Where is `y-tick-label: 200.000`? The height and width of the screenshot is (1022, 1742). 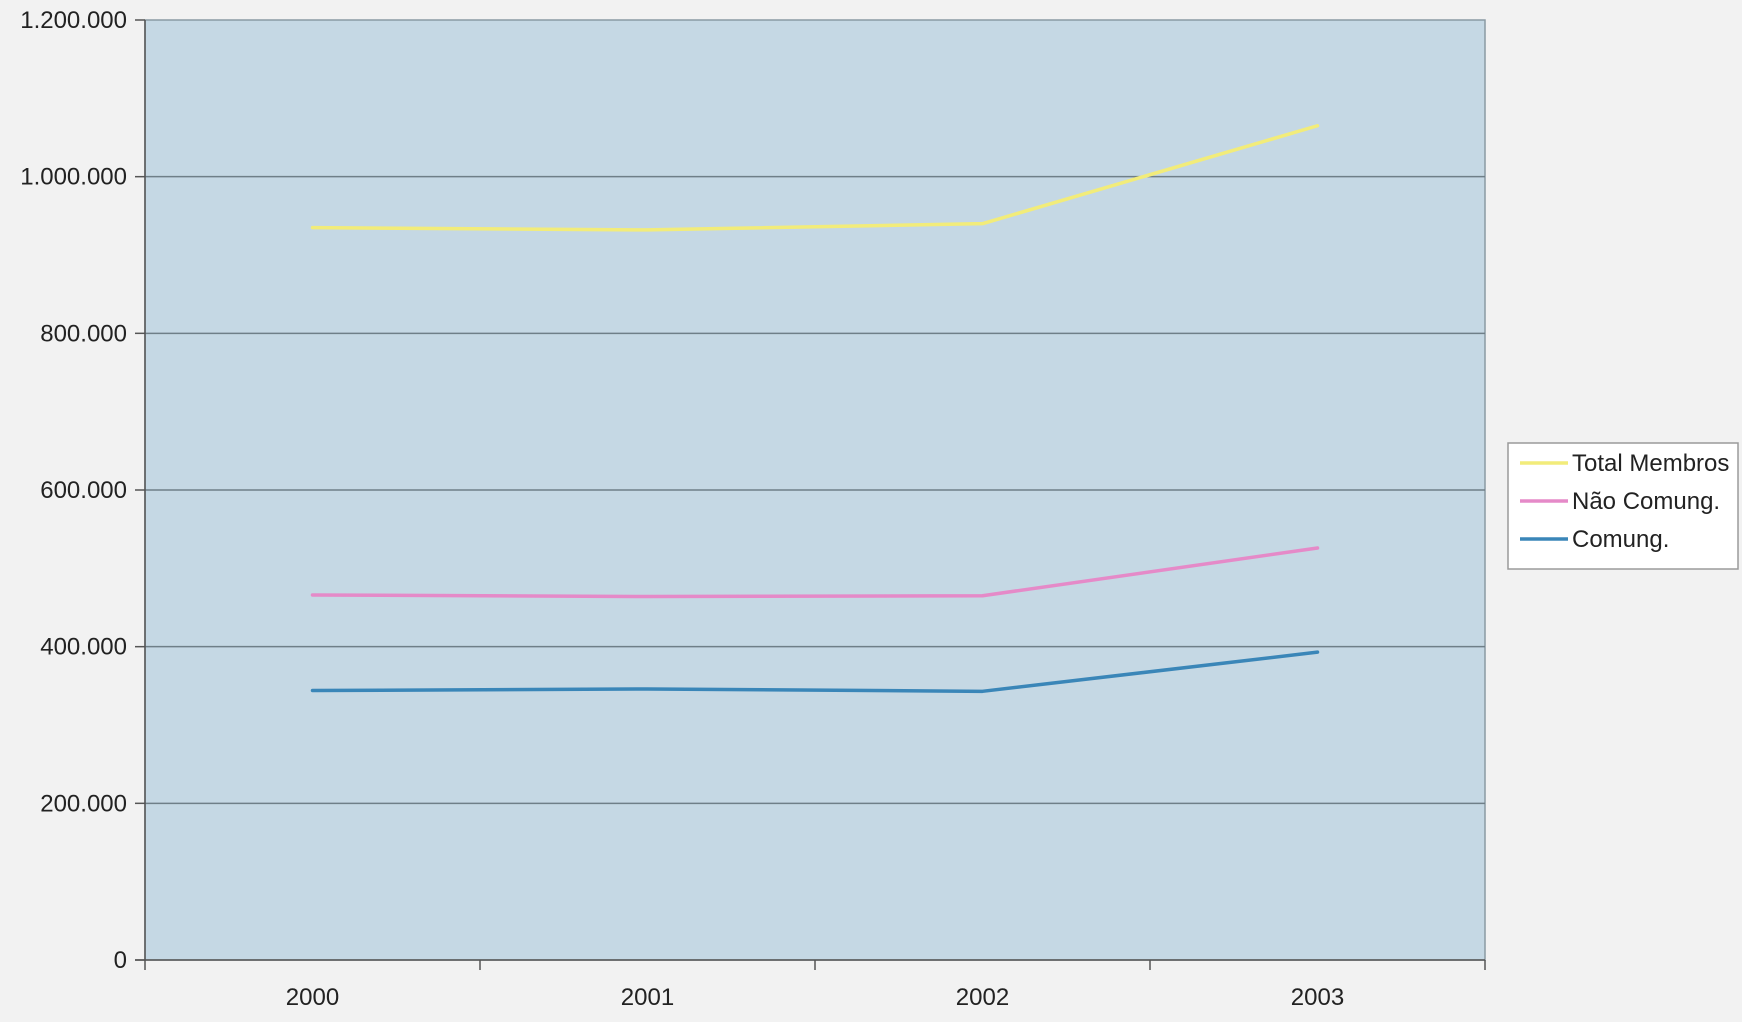
y-tick-label: 200.000 is located at coordinates (83, 803).